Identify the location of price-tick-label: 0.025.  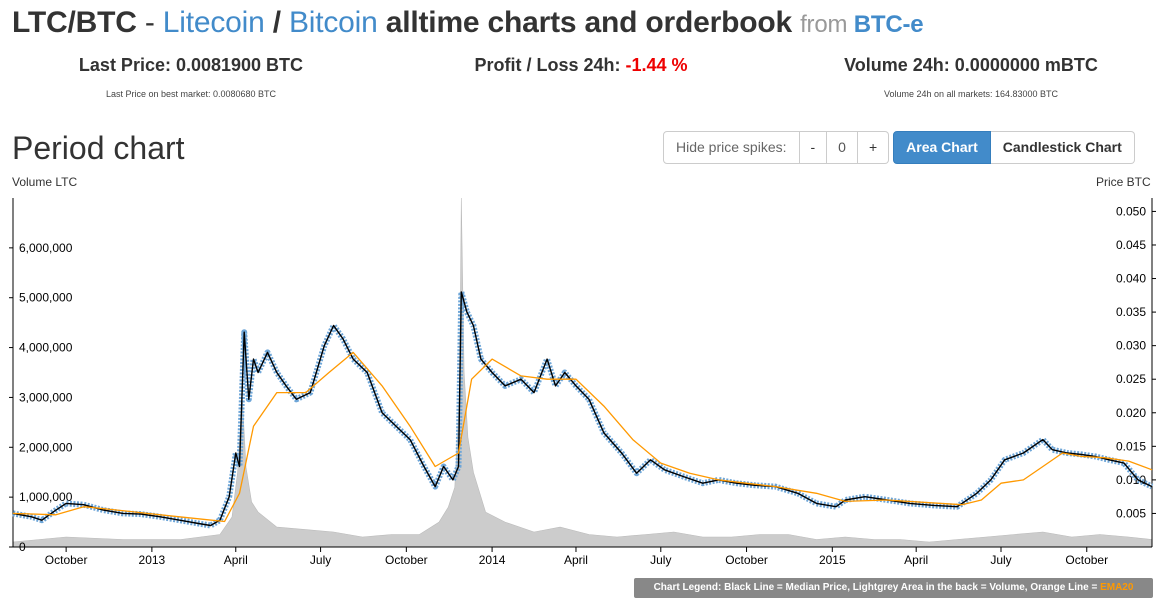
(1131, 379).